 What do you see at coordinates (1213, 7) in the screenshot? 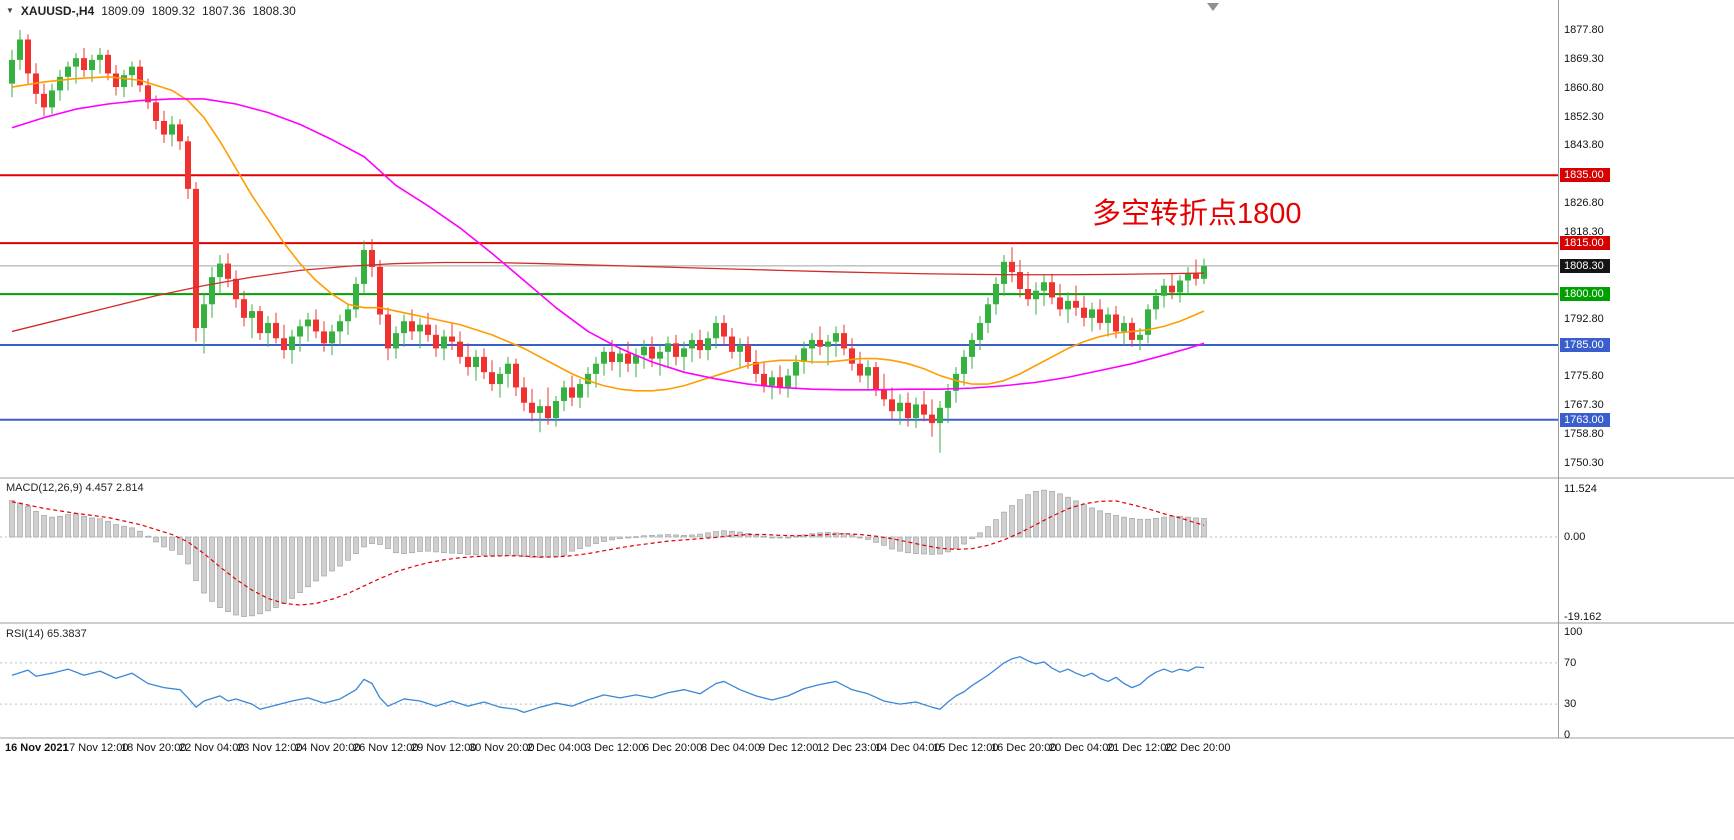
I see `chart-shift-marker-icon` at bounding box center [1213, 7].